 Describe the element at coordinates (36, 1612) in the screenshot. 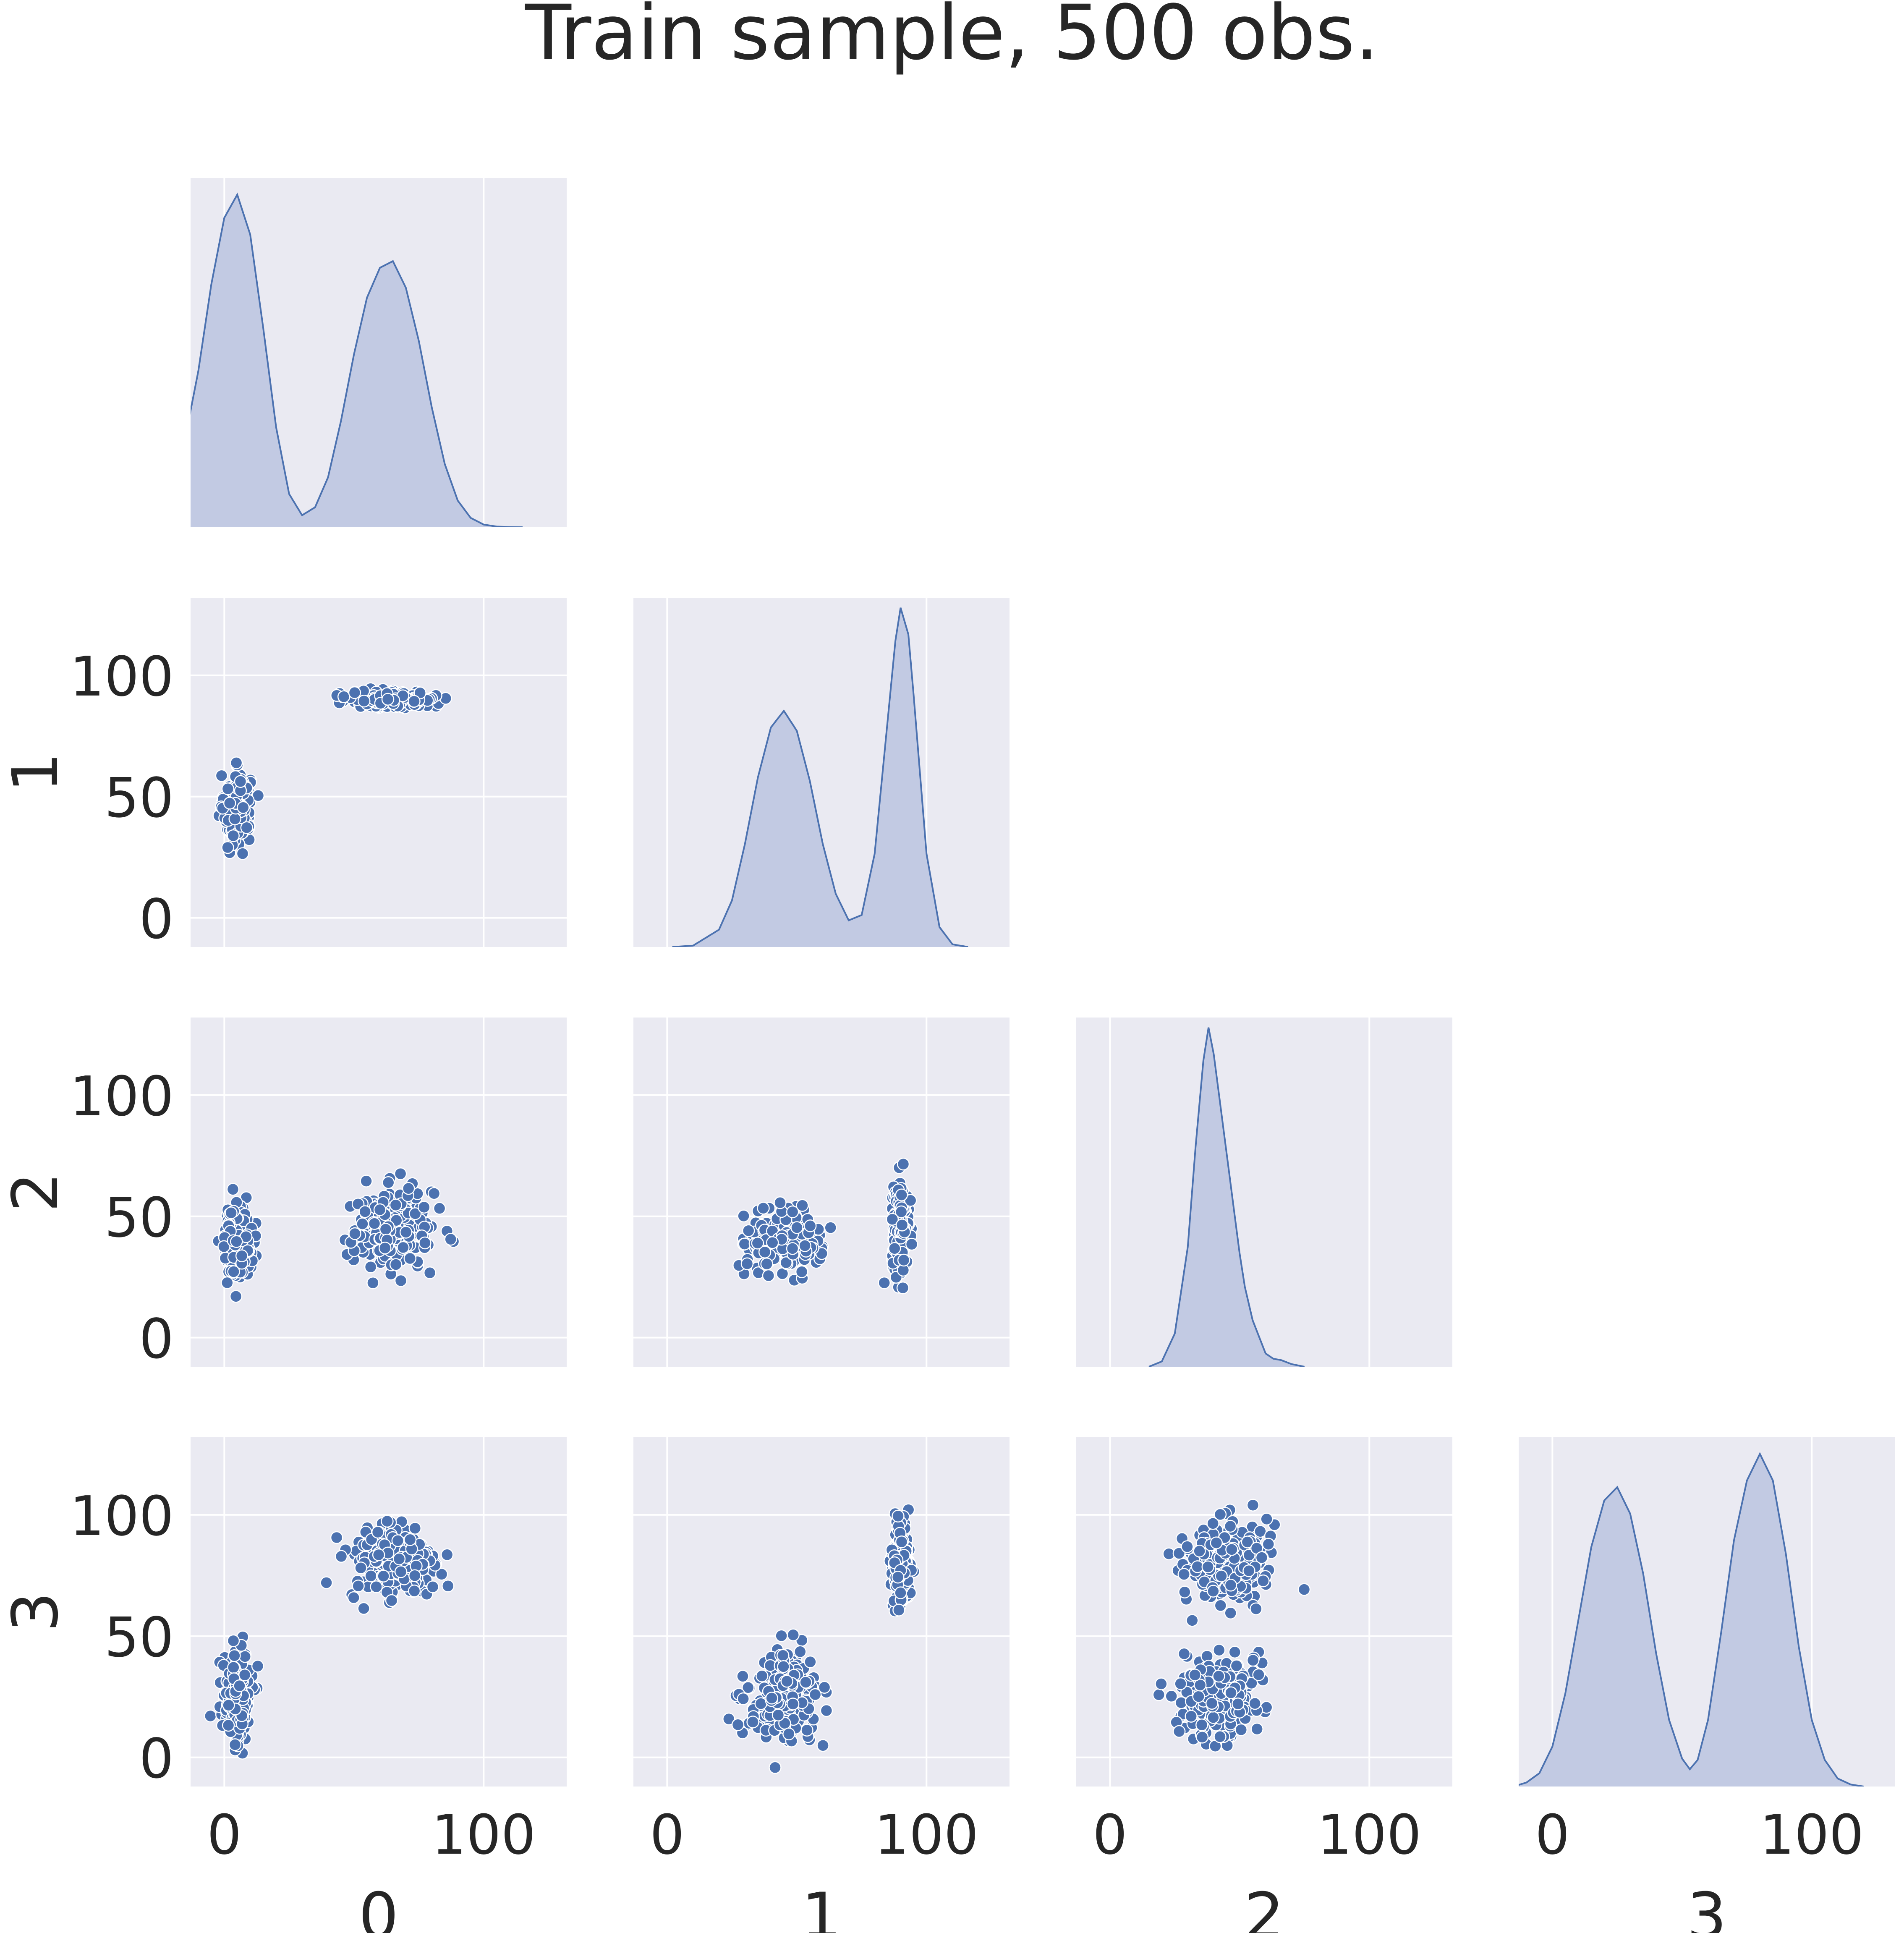

I see `y-axis-label: 3` at that location.